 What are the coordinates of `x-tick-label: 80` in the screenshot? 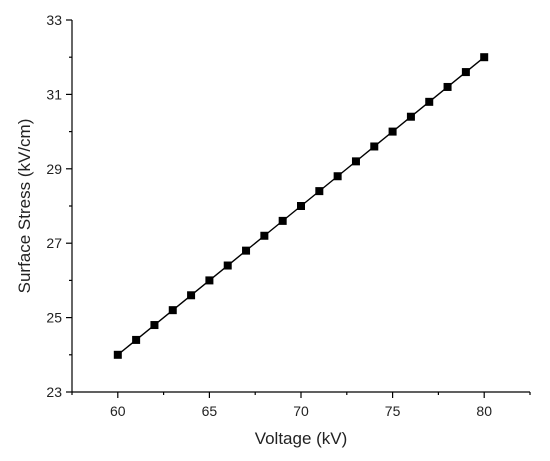 It's located at (484, 411).